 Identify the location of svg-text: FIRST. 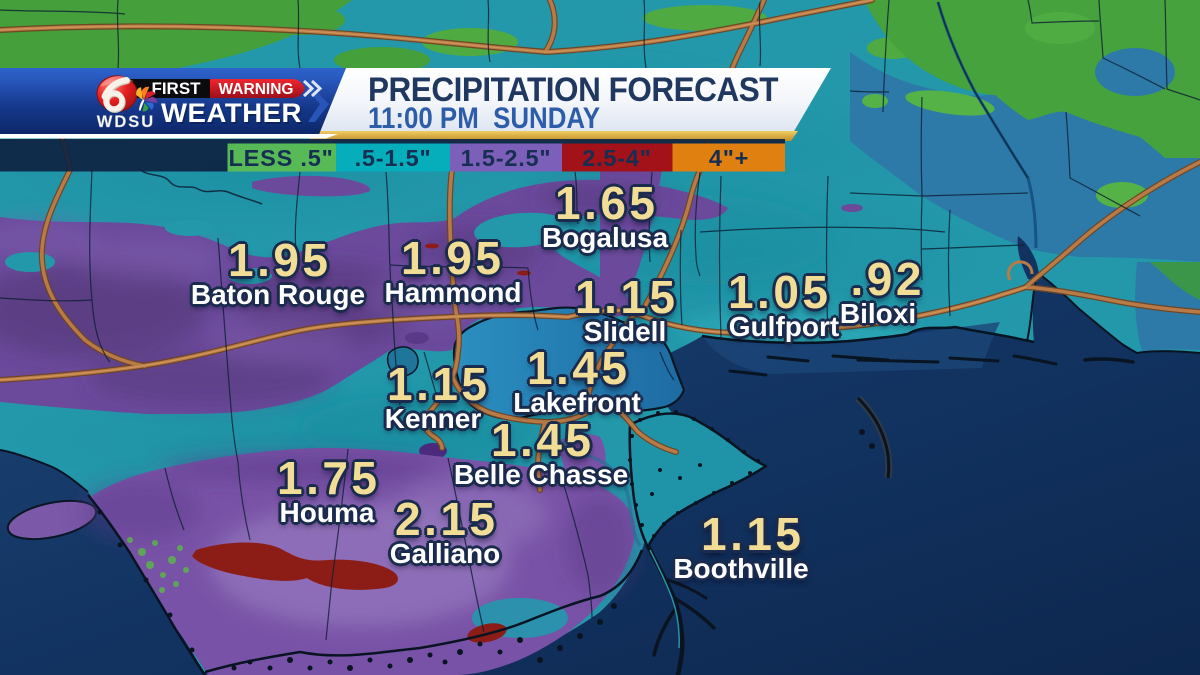
(176, 88).